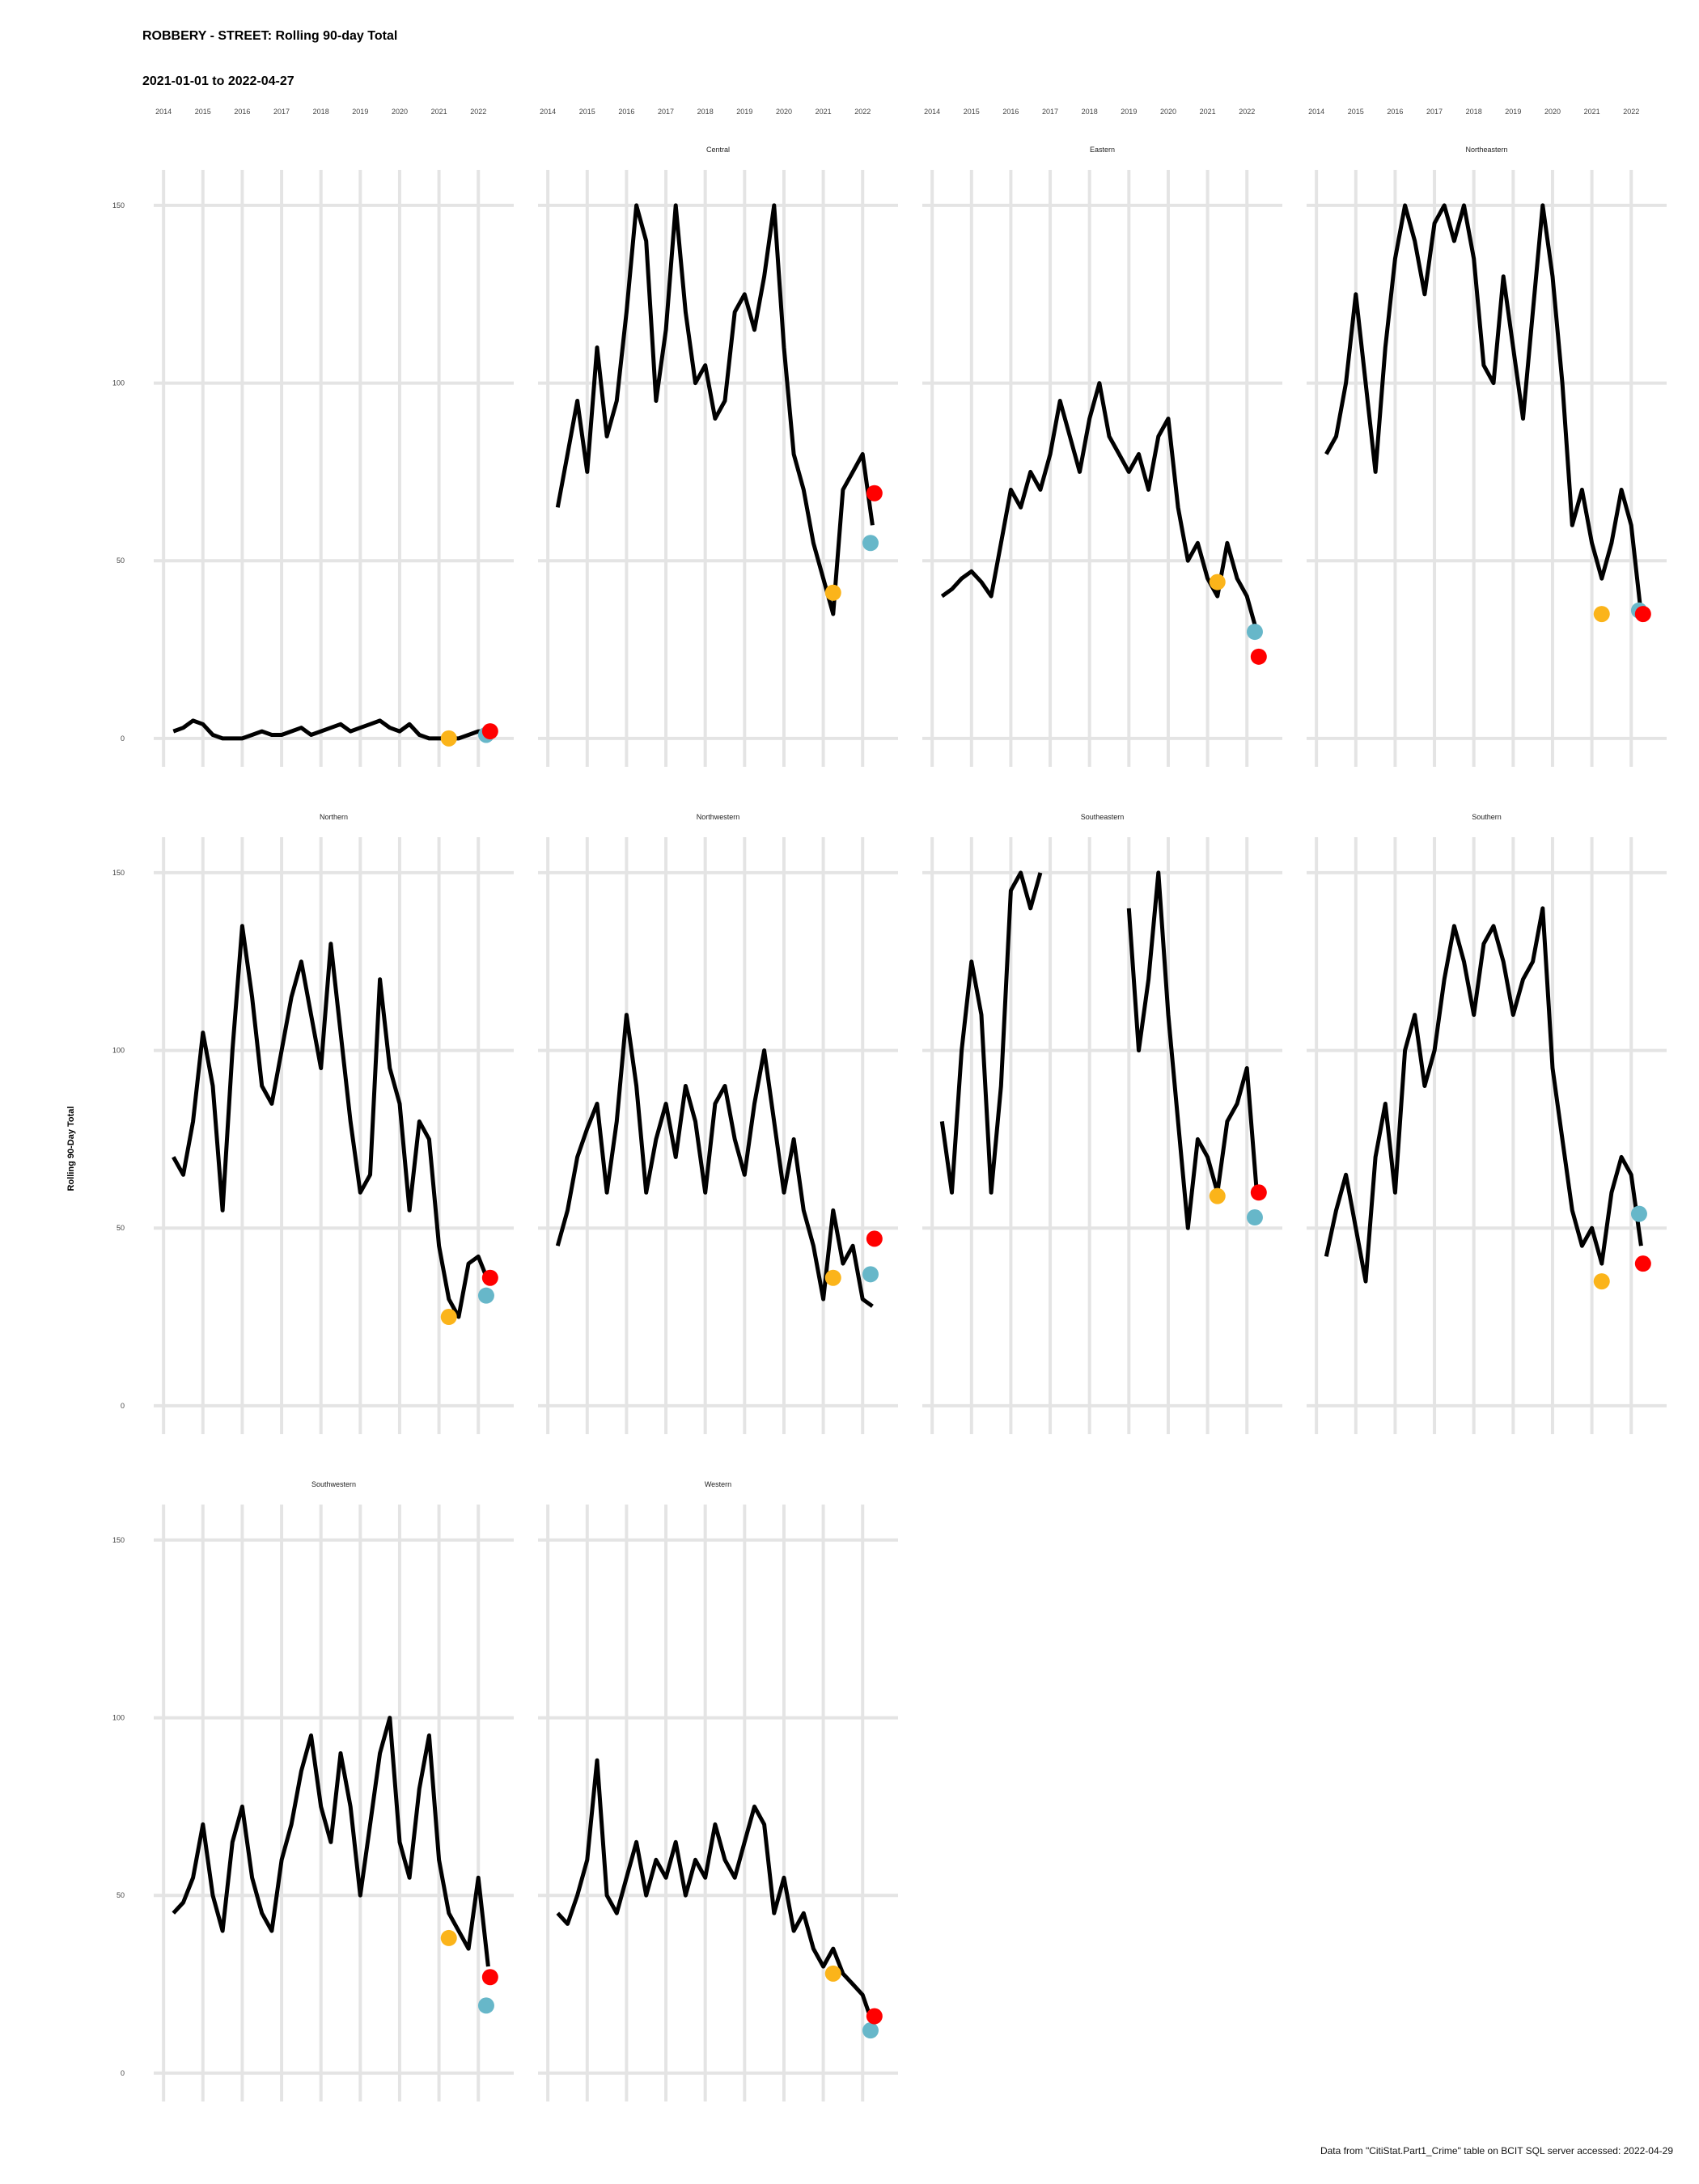 The image size is (1699, 2184). What do you see at coordinates (1483, 1095) in the screenshot?
I see `series-line-southern` at bounding box center [1483, 1095].